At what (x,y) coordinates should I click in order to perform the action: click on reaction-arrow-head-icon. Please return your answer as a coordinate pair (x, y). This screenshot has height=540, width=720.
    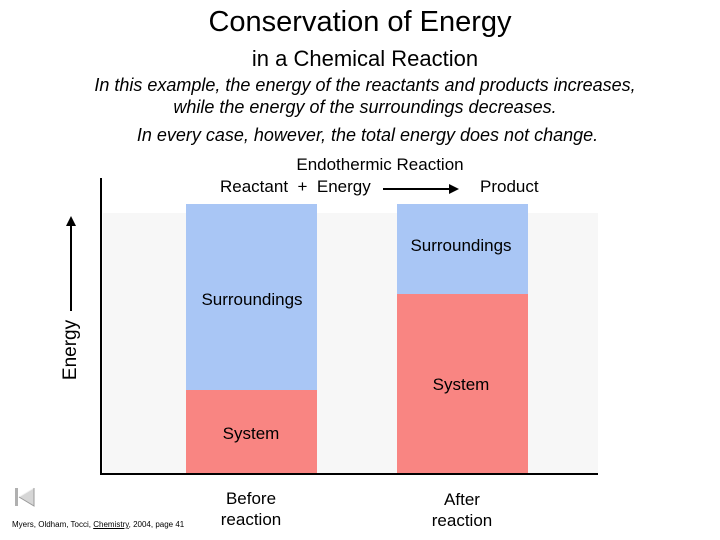
    Looking at the image, I should click on (454, 189).